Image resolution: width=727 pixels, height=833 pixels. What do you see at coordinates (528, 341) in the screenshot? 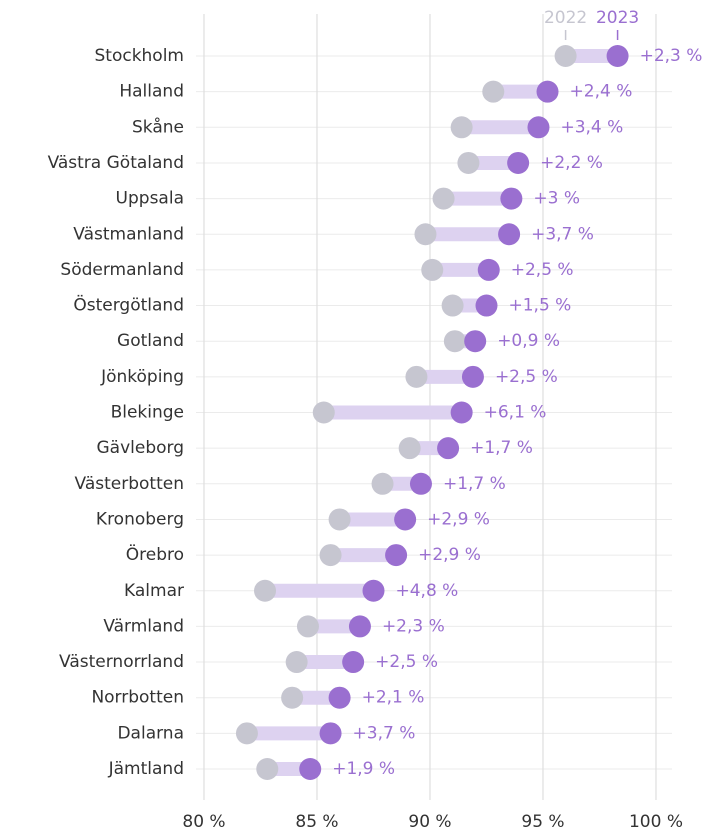
I see `difference-label: +0,9 %` at bounding box center [528, 341].